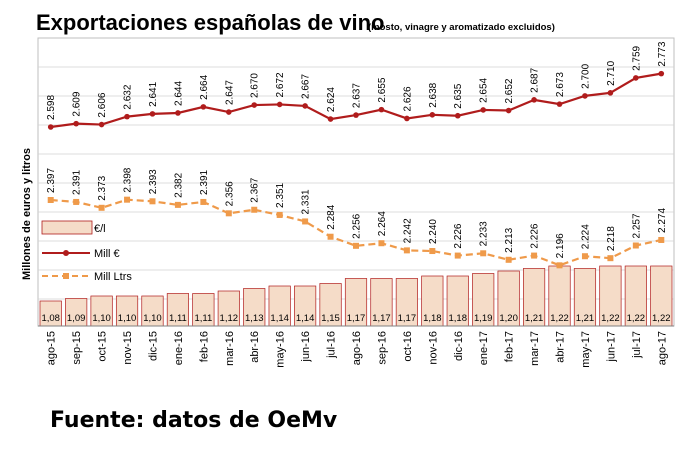 The image size is (695, 450). What do you see at coordinates (611, 72) in the screenshot?
I see `label-mill-eur-22: 2.710` at bounding box center [611, 72].